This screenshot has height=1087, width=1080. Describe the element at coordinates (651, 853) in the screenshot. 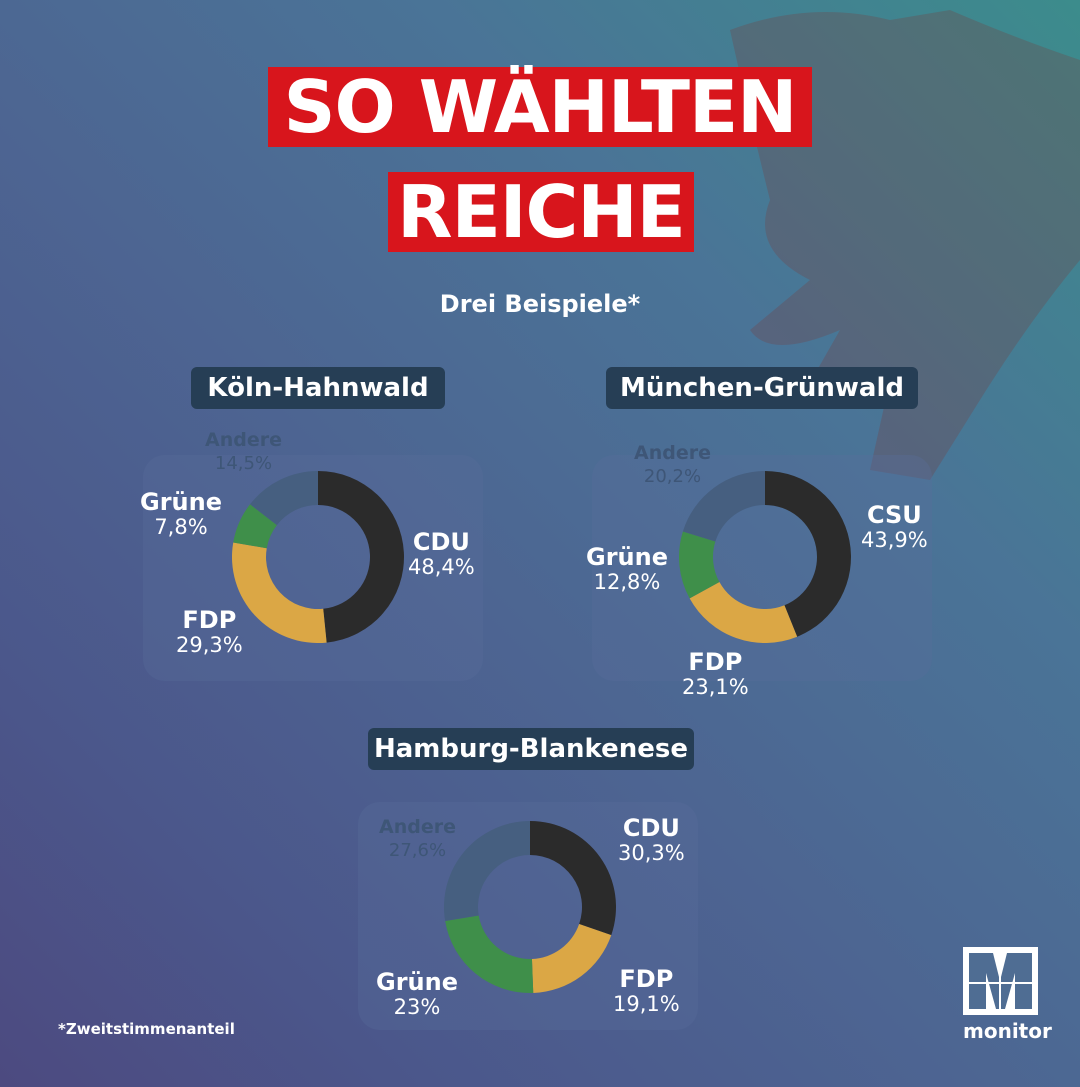

I see `party-percent: 30,3%` at that location.